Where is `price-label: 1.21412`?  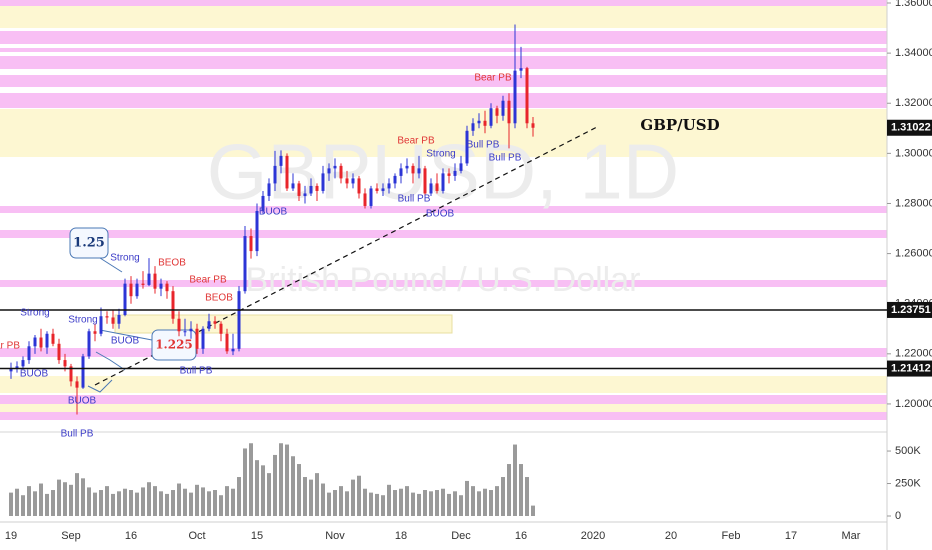
price-label: 1.21412 is located at coordinates (911, 368).